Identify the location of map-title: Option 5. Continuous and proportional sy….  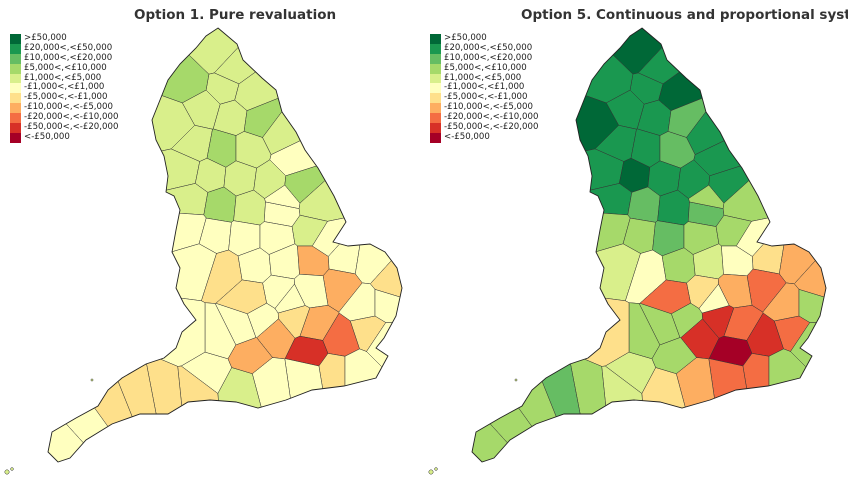
(684, 15).